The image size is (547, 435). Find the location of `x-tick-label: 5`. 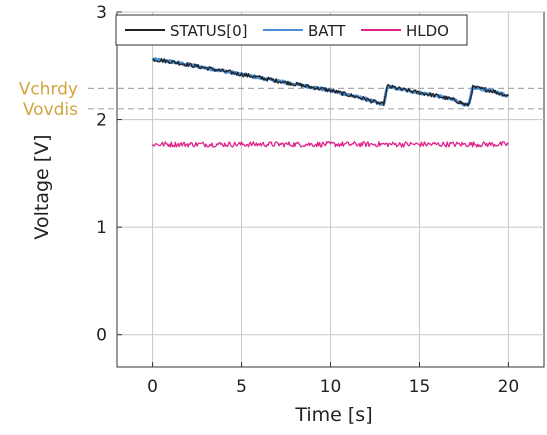

x-tick-label: 5 is located at coordinates (241, 387).